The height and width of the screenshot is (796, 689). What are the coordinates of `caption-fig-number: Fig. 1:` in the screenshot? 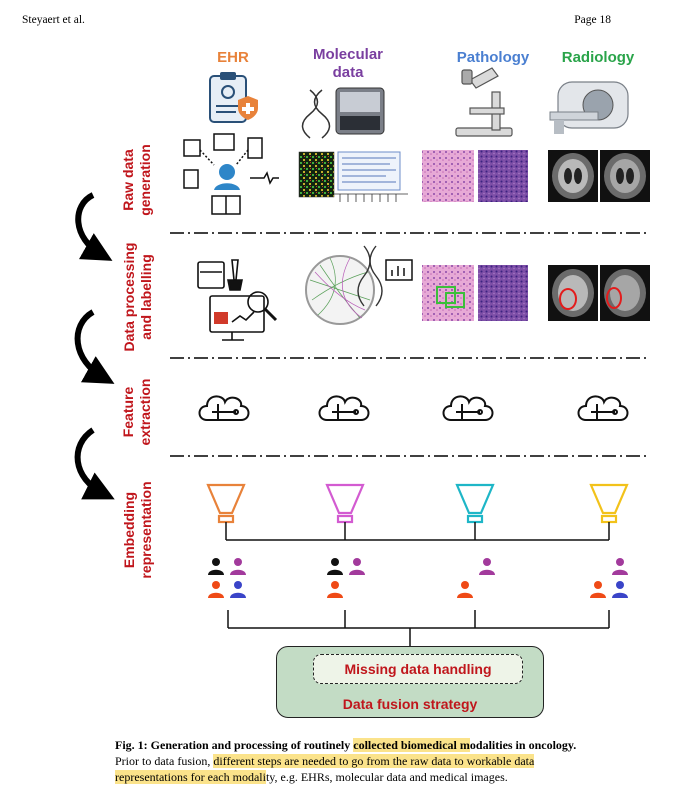 It's located at (131, 745).